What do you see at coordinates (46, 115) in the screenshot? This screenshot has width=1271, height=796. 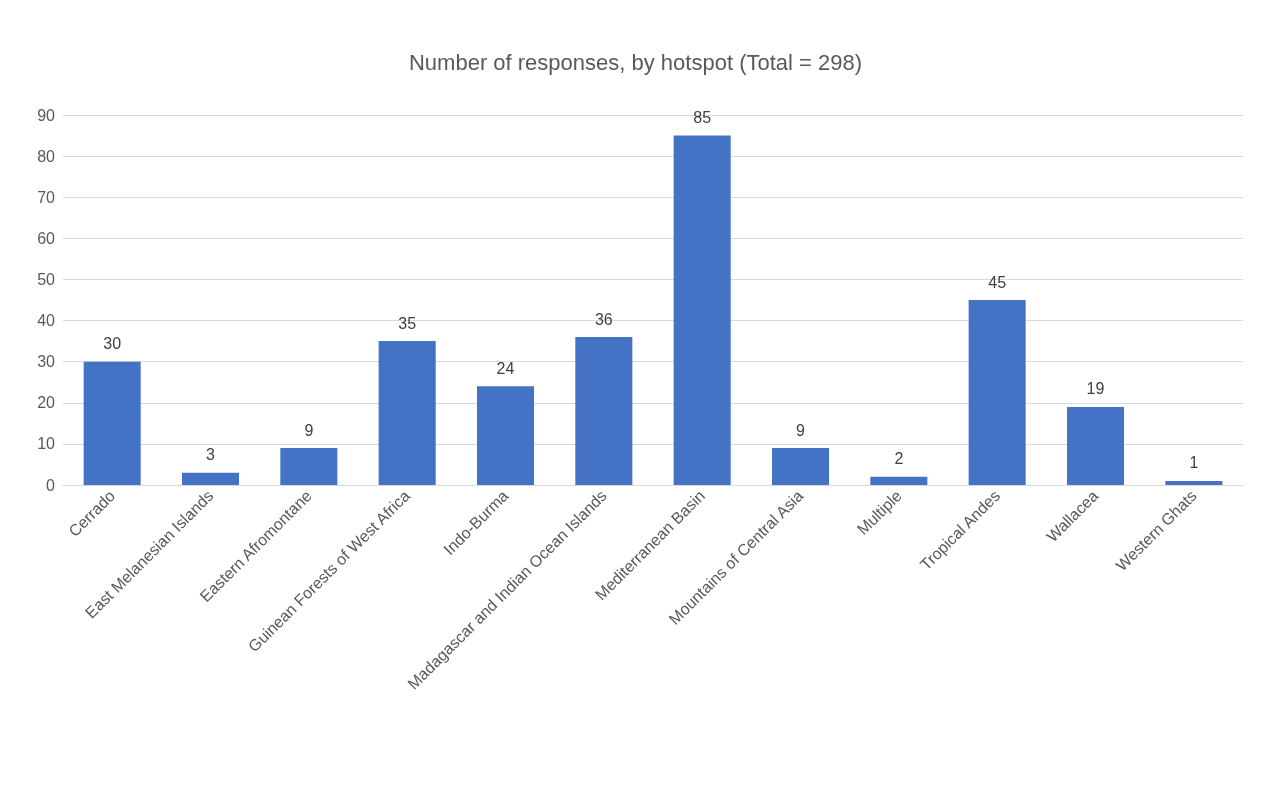 I see `y-tick-label: 90` at bounding box center [46, 115].